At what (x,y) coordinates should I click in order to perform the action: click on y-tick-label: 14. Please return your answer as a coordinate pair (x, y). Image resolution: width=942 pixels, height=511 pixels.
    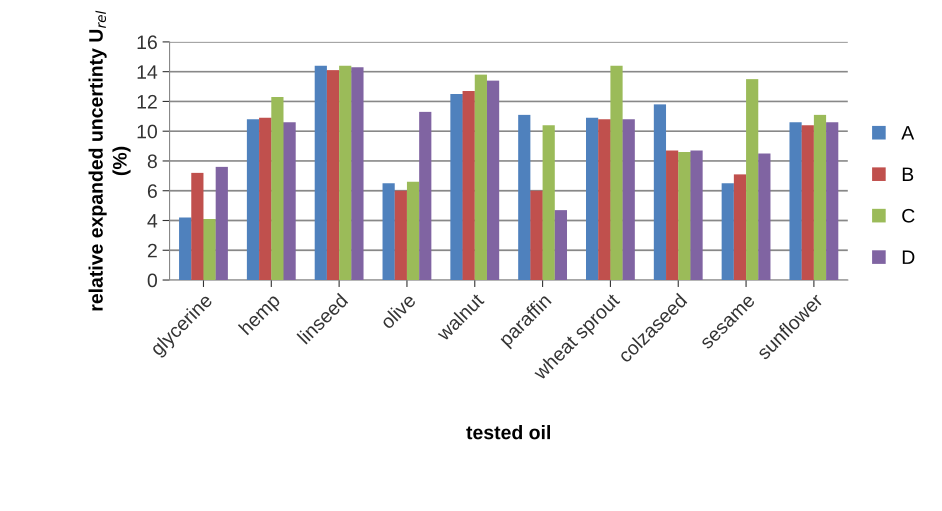
    Looking at the image, I should click on (148, 72).